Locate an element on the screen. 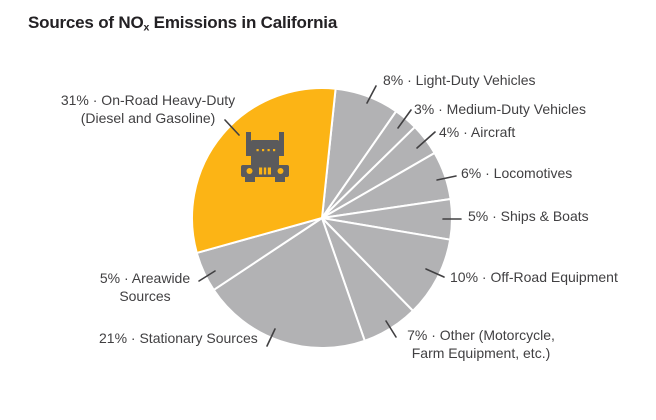 Image resolution: width=656 pixels, height=420 pixels. pie-slice-stationary-sources is located at coordinates (289, 283).